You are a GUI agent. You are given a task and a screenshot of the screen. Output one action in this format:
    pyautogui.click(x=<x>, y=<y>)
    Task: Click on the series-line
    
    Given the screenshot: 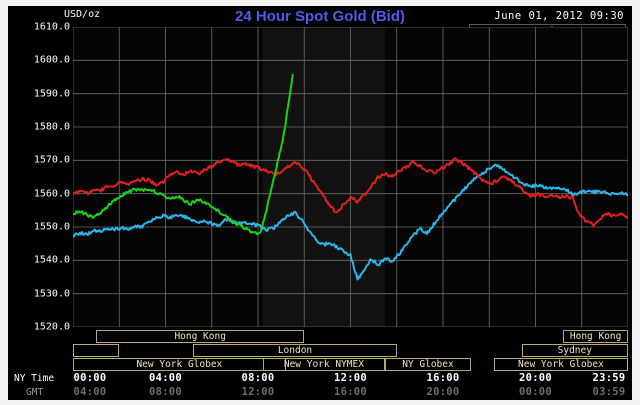 What is the action you would take?
    pyautogui.click(x=183, y=155)
    